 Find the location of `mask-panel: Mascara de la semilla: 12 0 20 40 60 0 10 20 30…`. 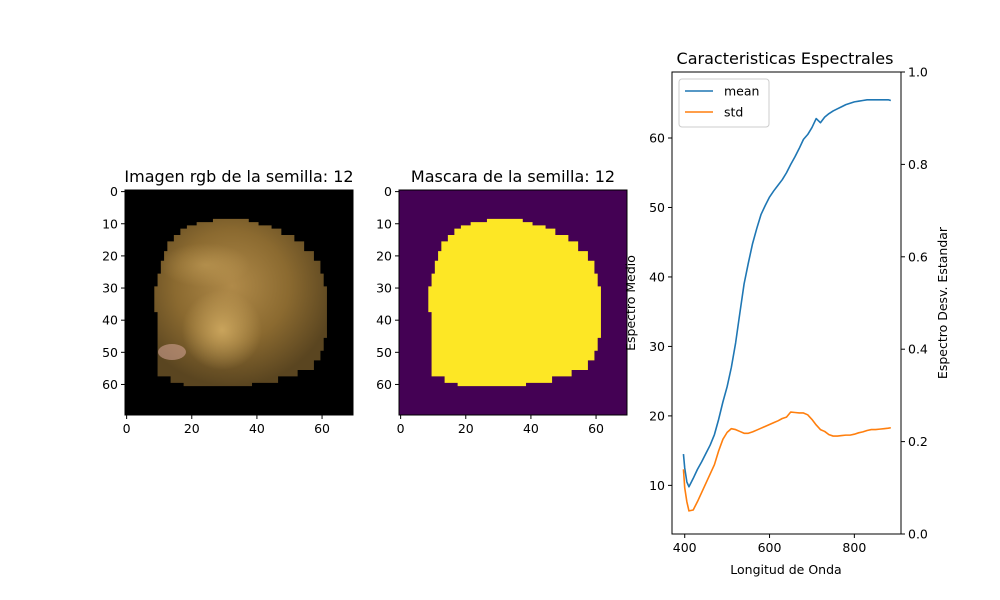

mask-panel: Mascara de la semilla: 12 0 20 40 60 0 10 20 30… is located at coordinates (502, 301).